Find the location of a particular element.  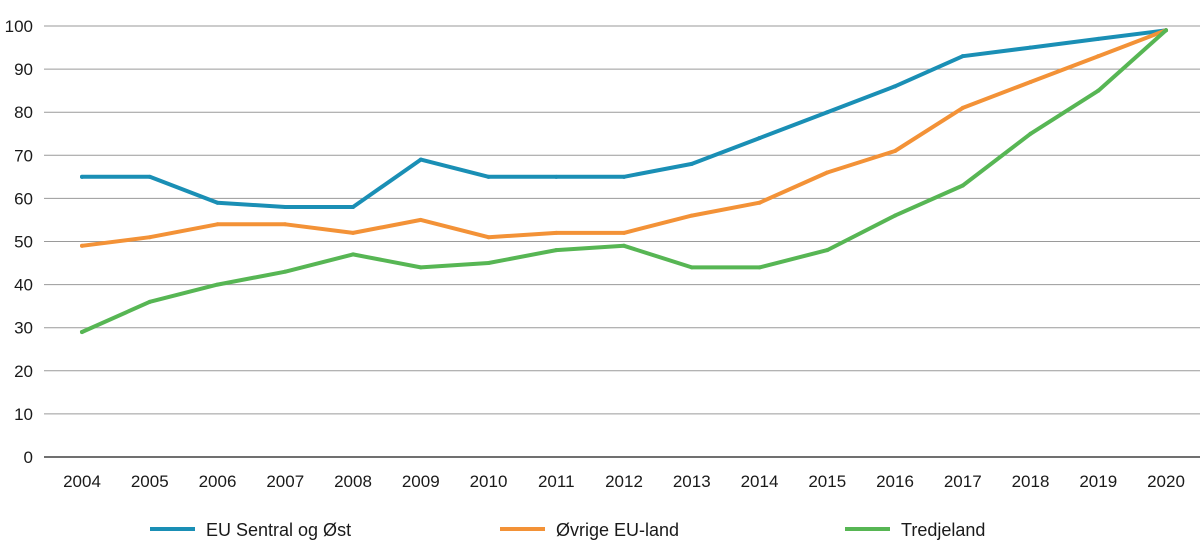

legend-entry-3: Tredjeland is located at coordinates (915, 530).